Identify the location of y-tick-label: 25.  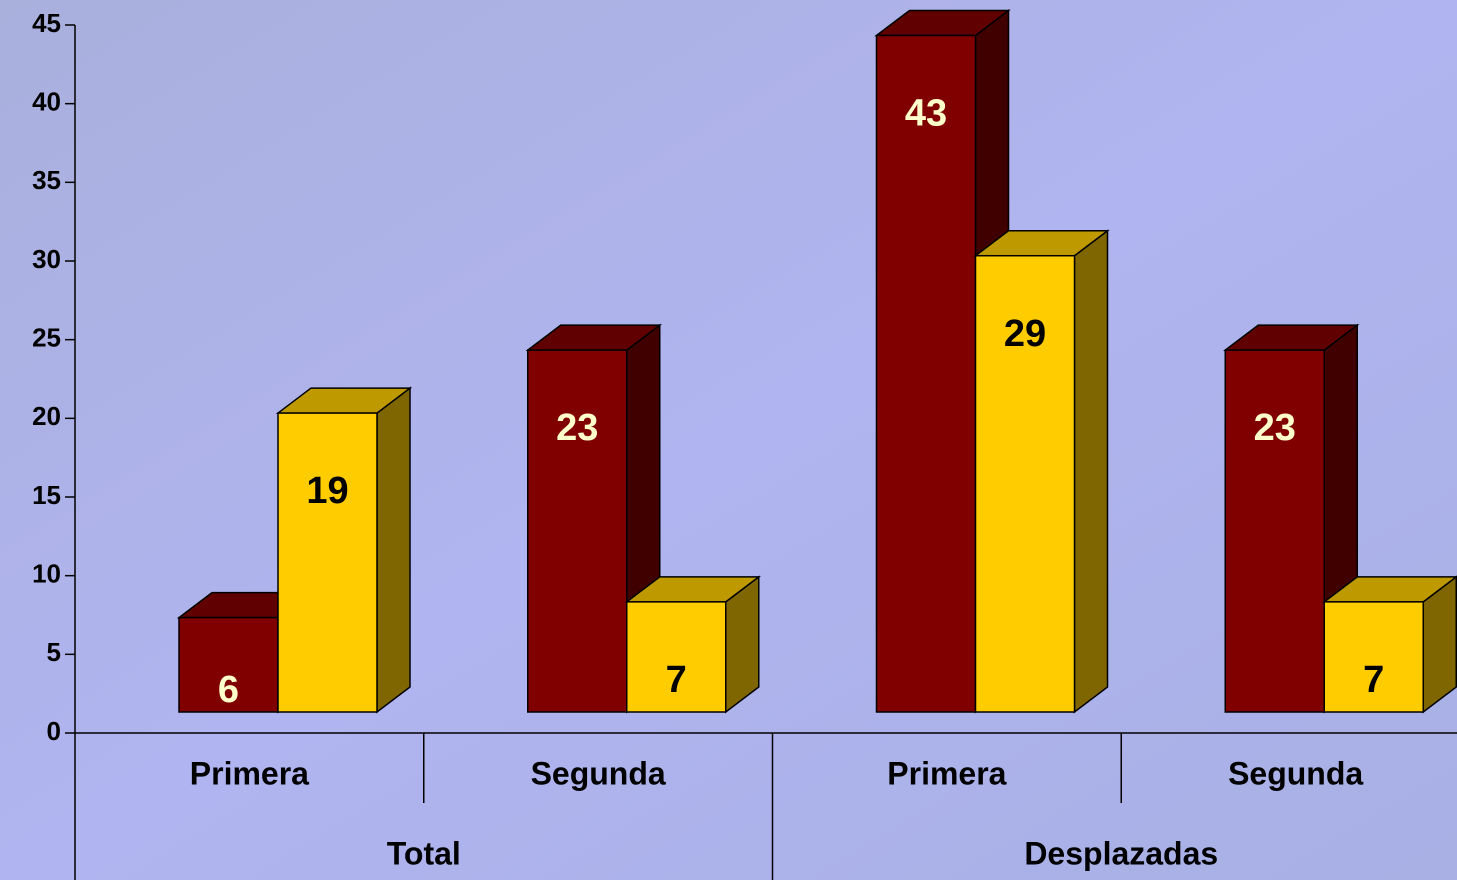
(46, 338).